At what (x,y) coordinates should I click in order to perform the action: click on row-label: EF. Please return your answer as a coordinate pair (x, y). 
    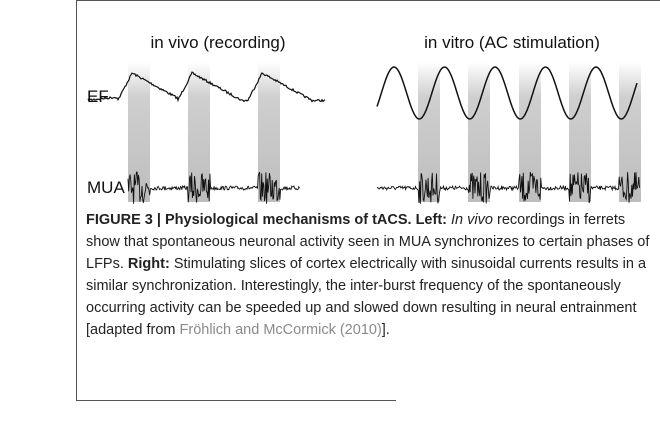
    Looking at the image, I should click on (98, 96).